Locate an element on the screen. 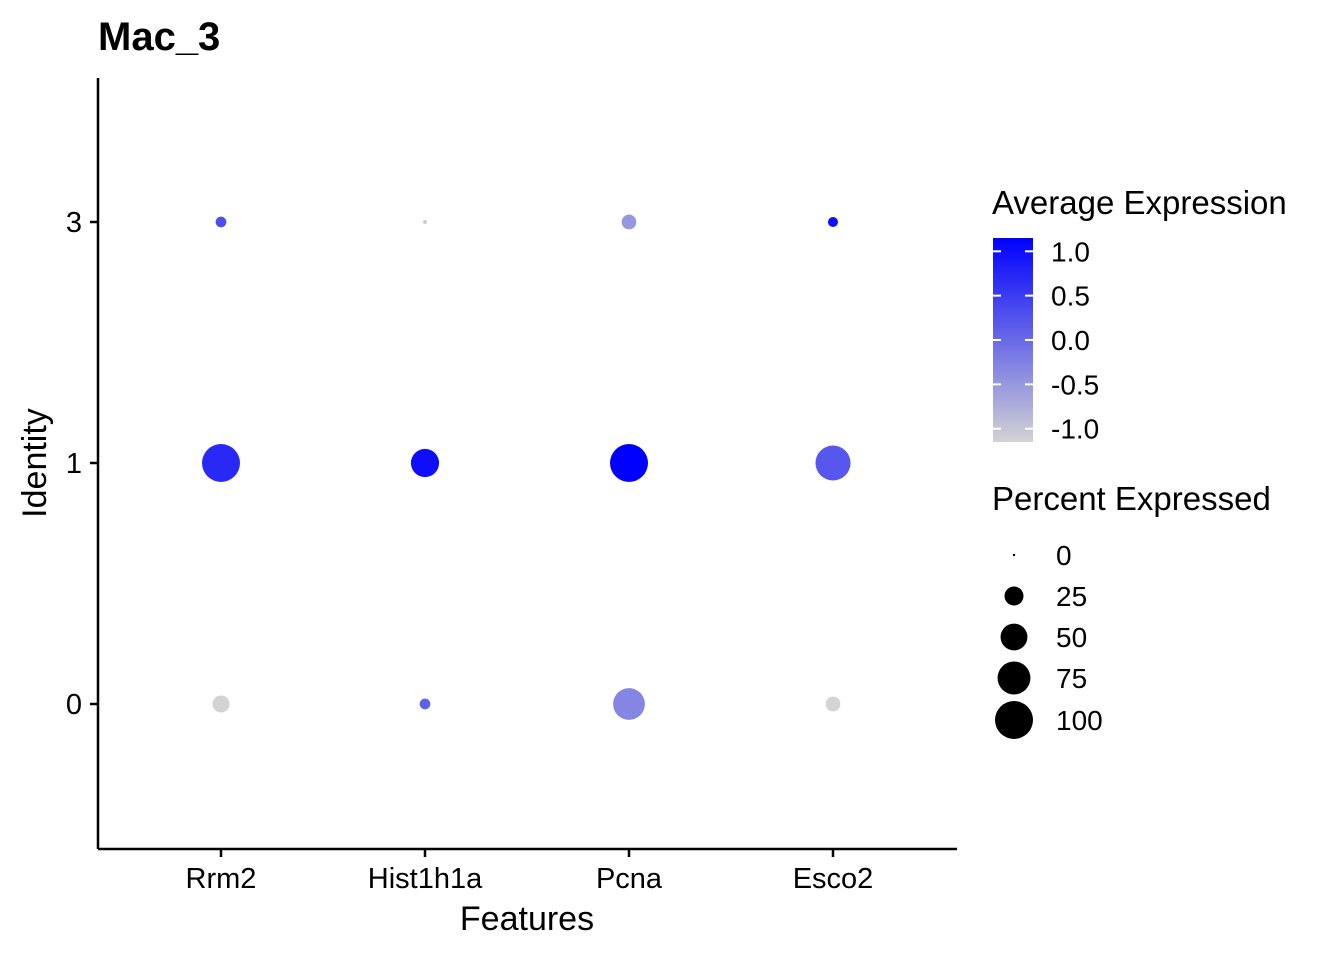 The width and height of the screenshot is (1344, 960). x-tick-label: Rrm2 is located at coordinates (221, 879).